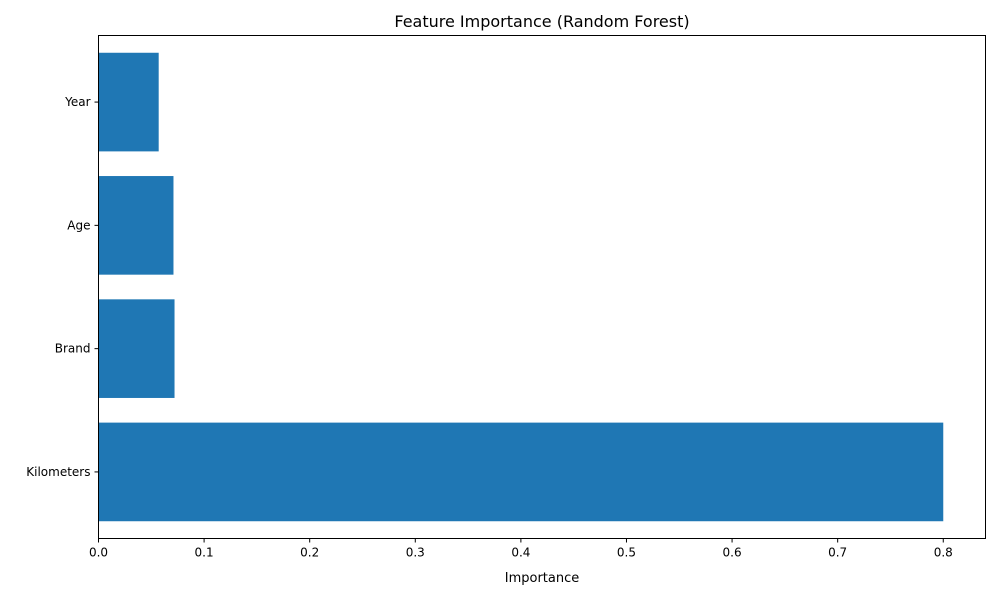 The height and width of the screenshot is (600, 1000). What do you see at coordinates (521, 472) in the screenshot?
I see `bar-kilometers` at bounding box center [521, 472].